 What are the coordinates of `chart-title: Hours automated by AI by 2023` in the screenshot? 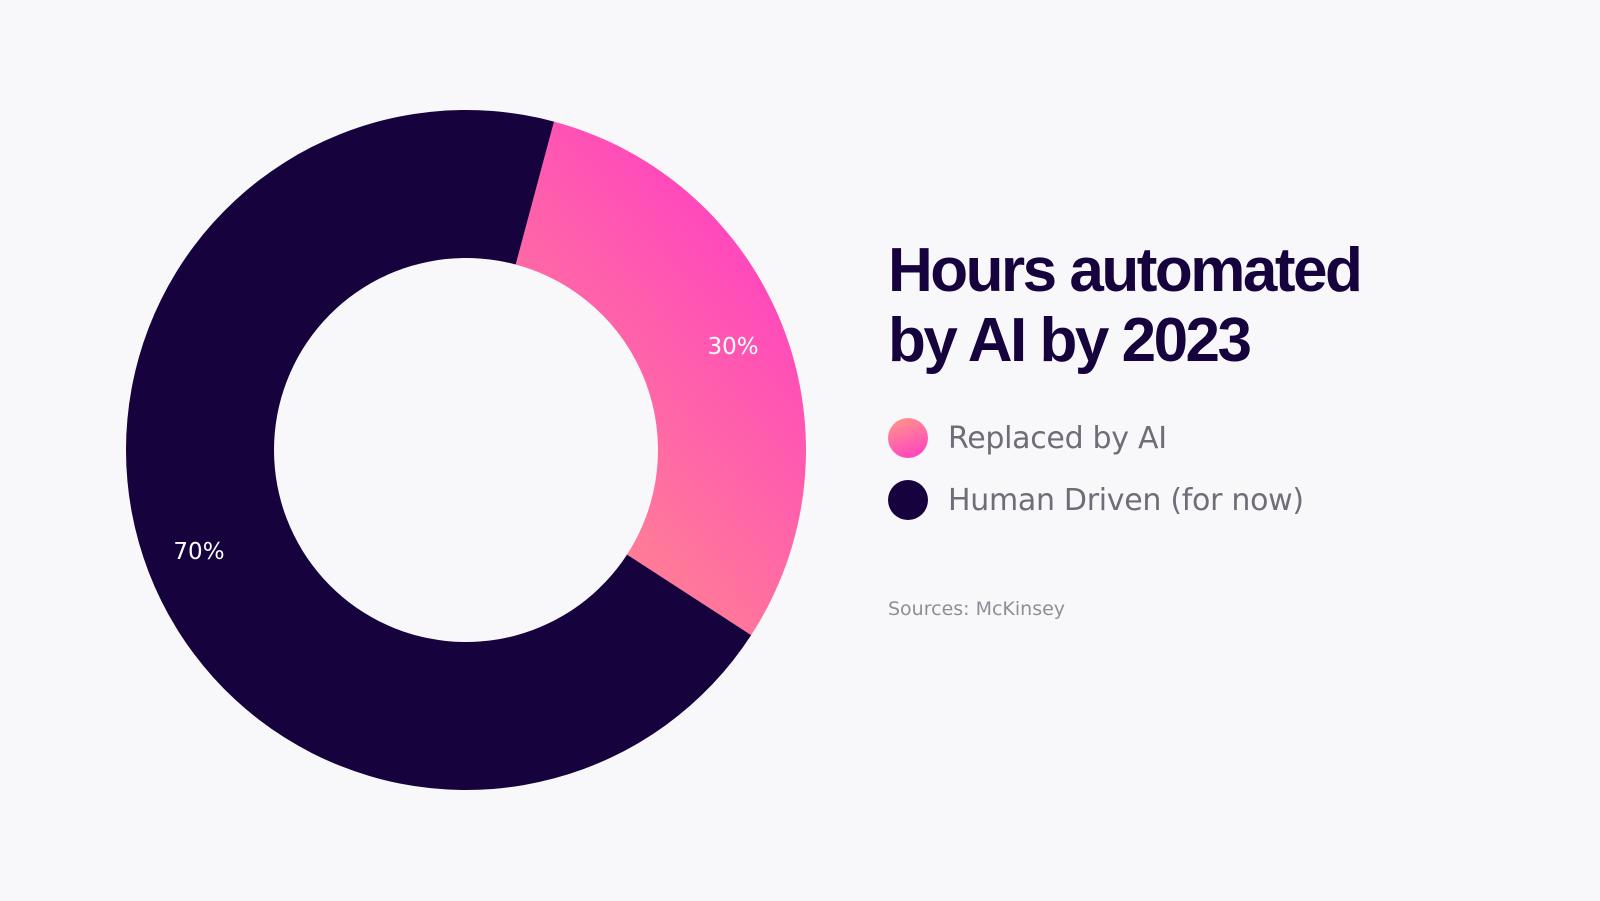 It's located at (1228, 306).